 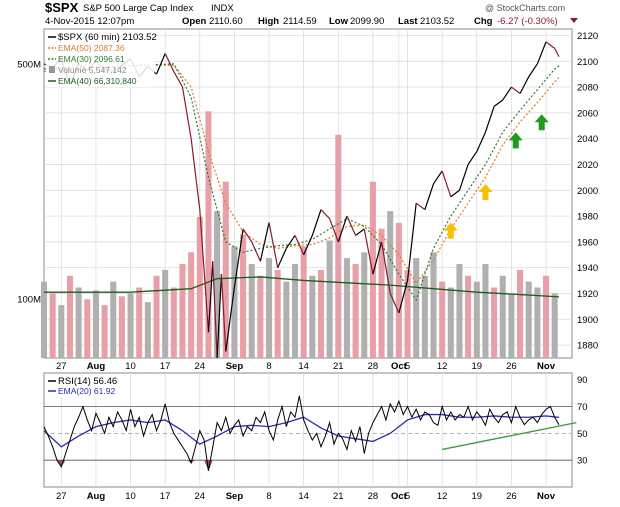 What do you see at coordinates (300, 21) in the screenshot?
I see `high-value: 2114.59` at bounding box center [300, 21].